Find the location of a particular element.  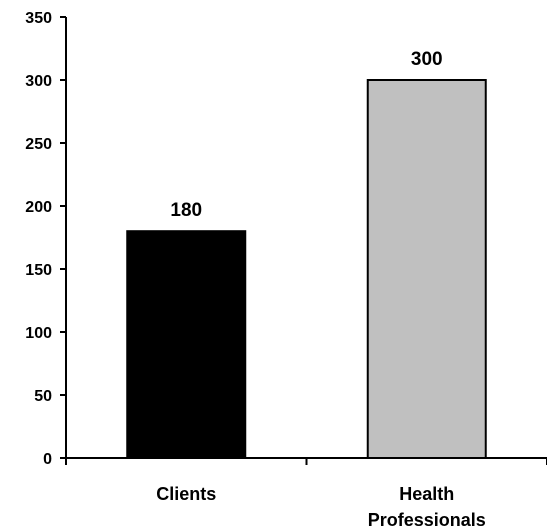

y-tick-label: 200 is located at coordinates (38, 207).